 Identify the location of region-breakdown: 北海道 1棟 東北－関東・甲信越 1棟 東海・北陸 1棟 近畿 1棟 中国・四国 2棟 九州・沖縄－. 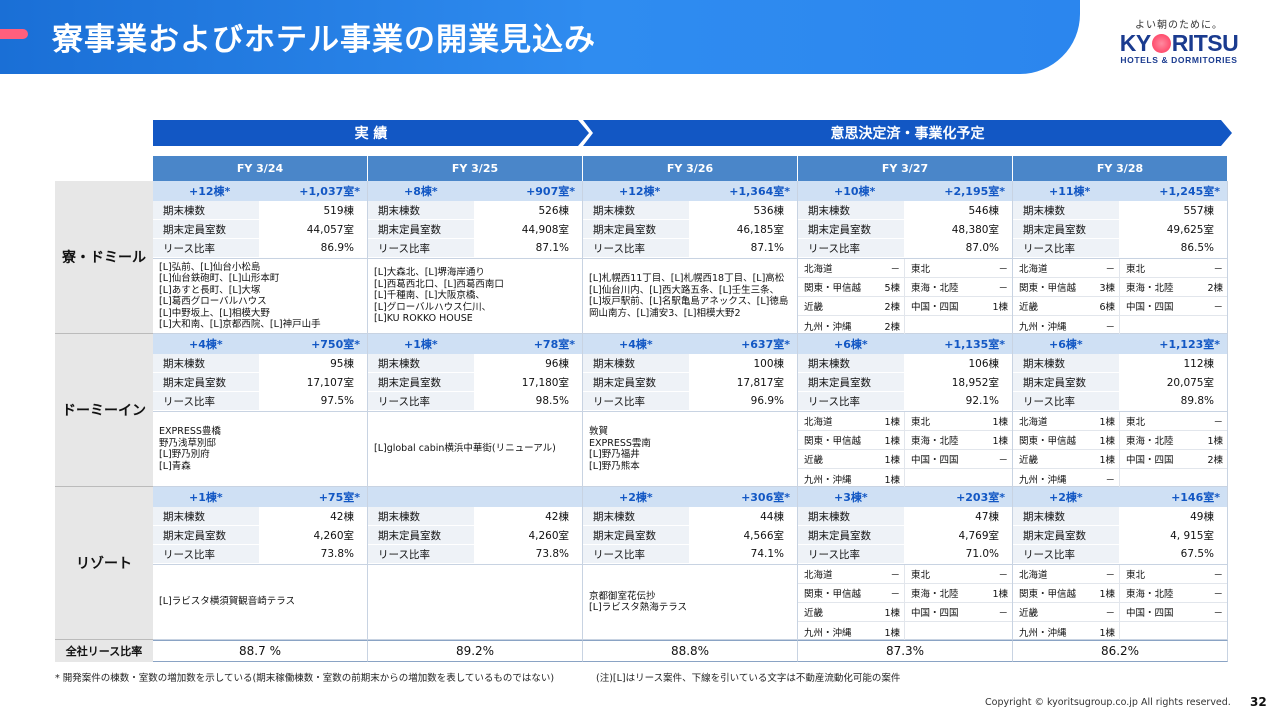
(1120, 449).